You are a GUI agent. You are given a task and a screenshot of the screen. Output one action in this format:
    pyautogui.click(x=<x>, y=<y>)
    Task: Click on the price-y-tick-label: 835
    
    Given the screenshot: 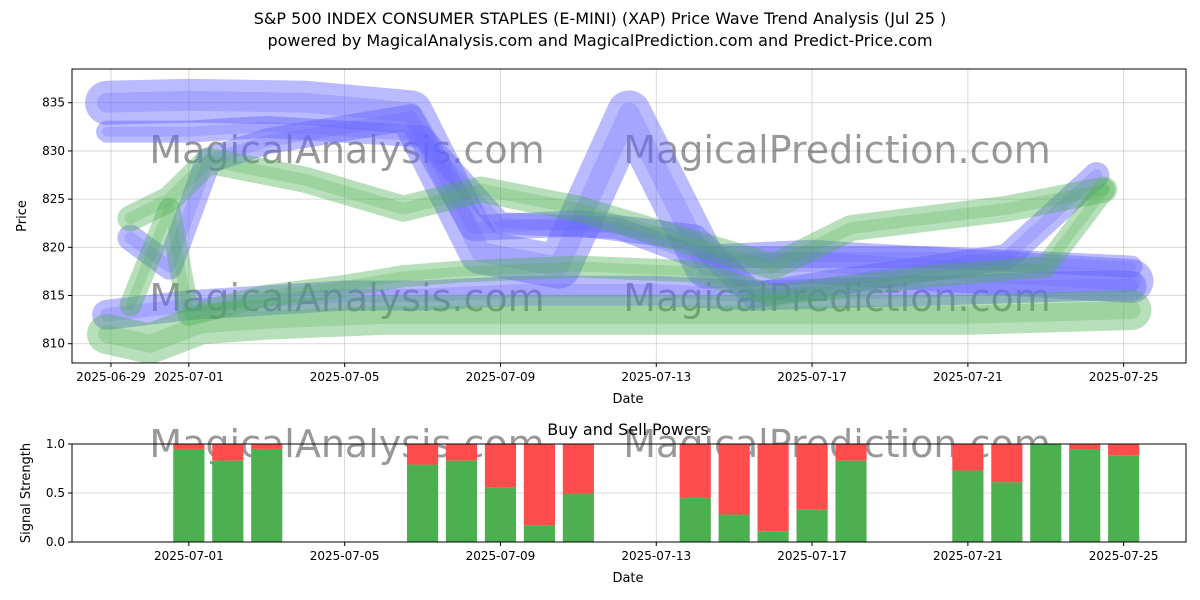 What is the action you would take?
    pyautogui.click(x=53, y=103)
    